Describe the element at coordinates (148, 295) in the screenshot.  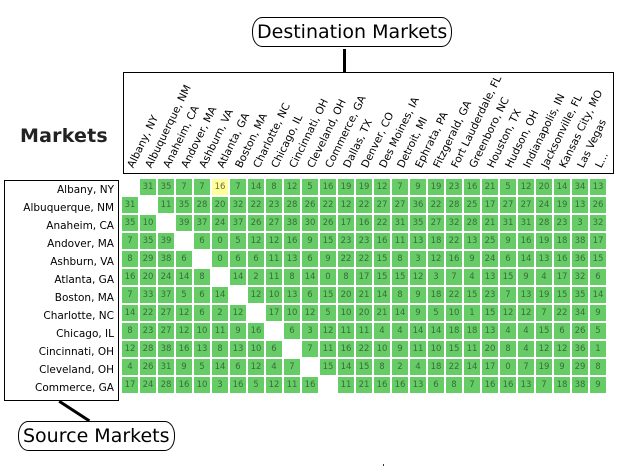
I see `heatmap-cell: 33` at that location.